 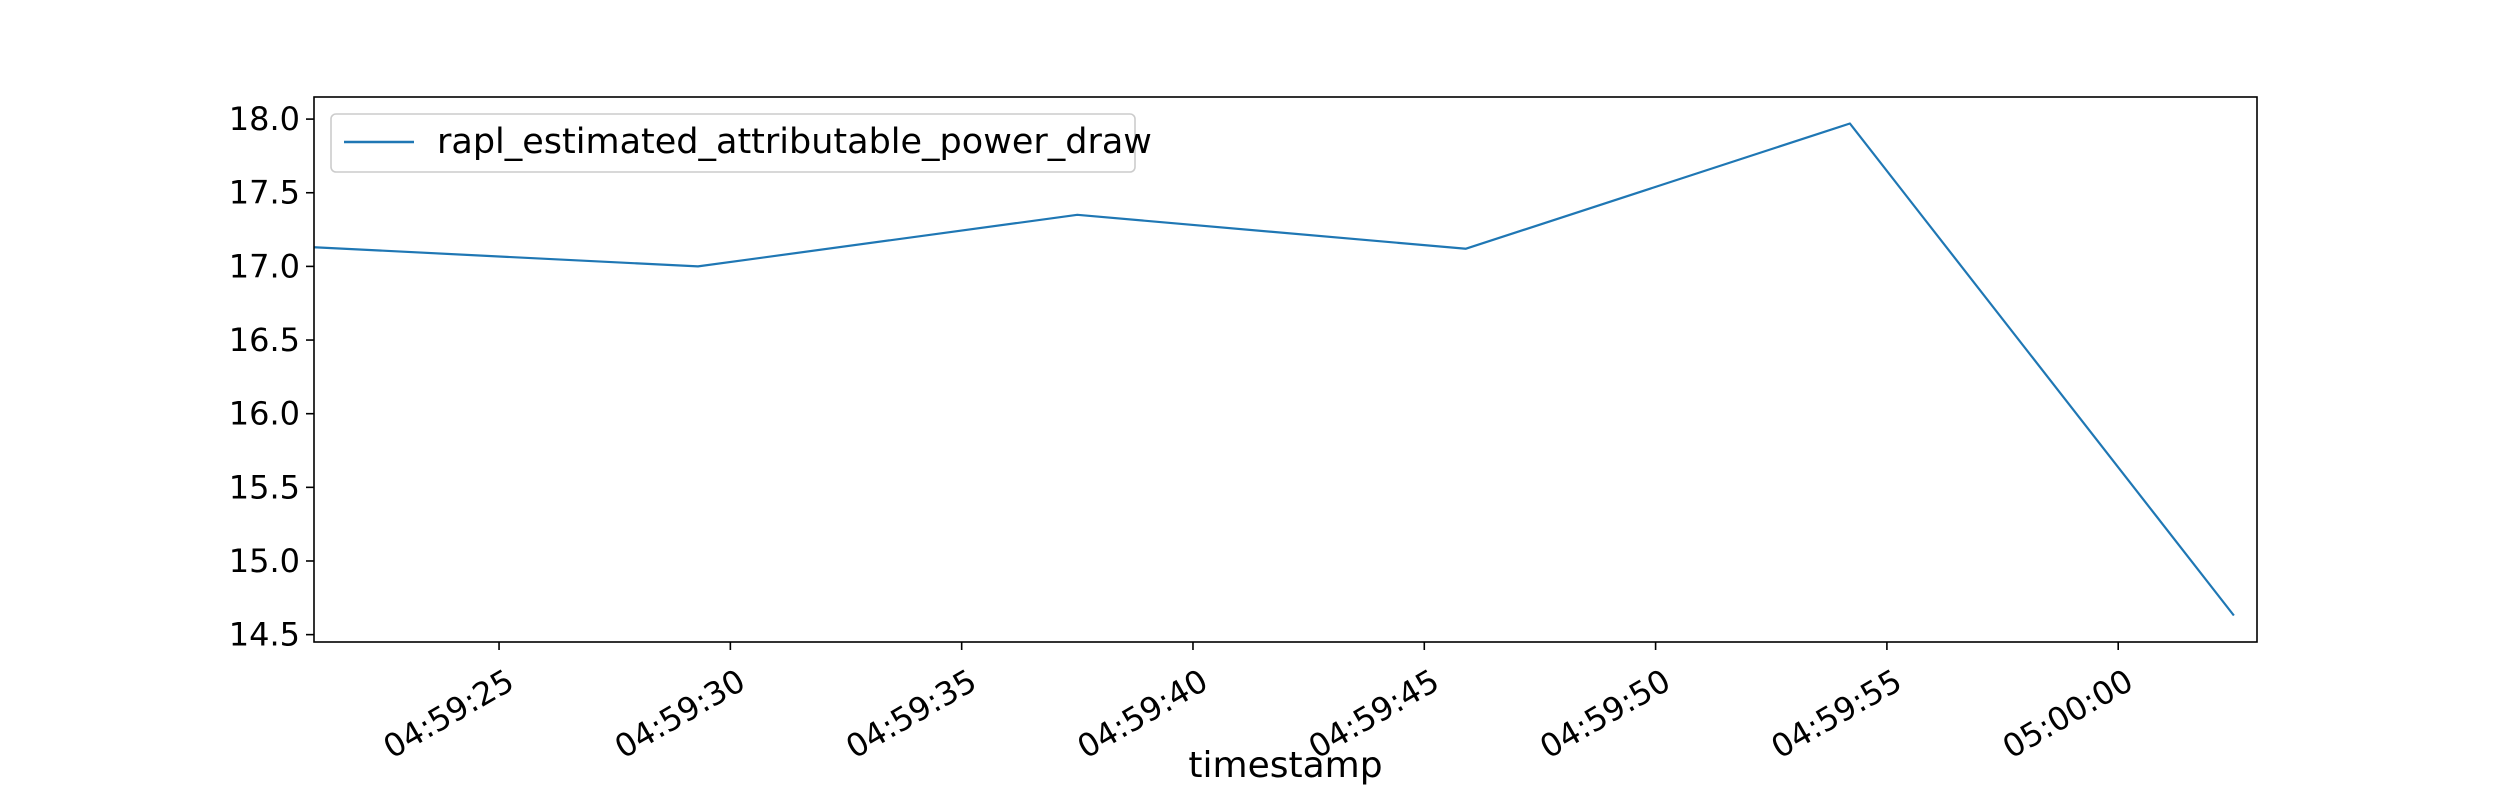 What do you see at coordinates (1285, 765) in the screenshot?
I see `x-axis-label: timestamp` at bounding box center [1285, 765].